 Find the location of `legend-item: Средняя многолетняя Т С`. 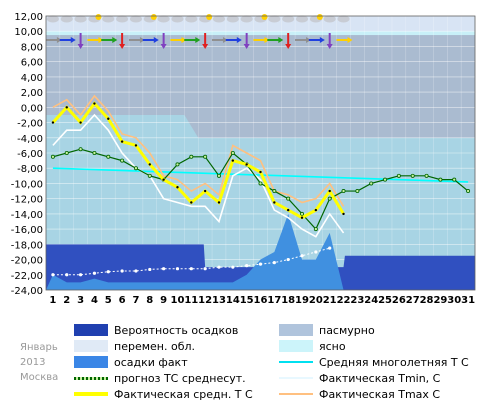

legend-item: Средняя многолетняя Т С is located at coordinates (374, 362).